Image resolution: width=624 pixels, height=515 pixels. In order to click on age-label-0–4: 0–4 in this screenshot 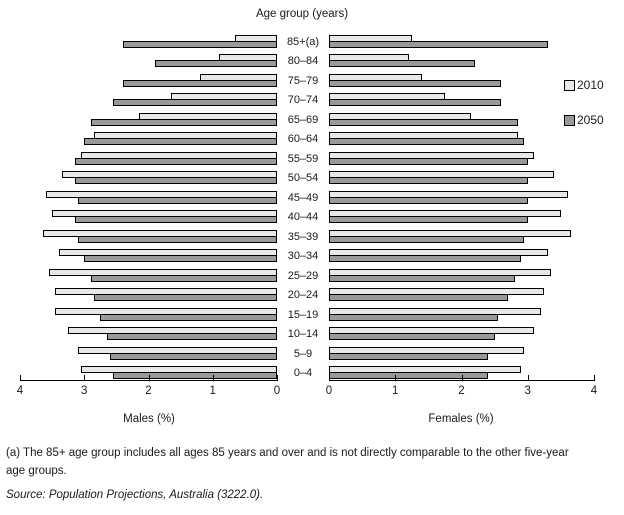, I will do `click(303, 372)`.